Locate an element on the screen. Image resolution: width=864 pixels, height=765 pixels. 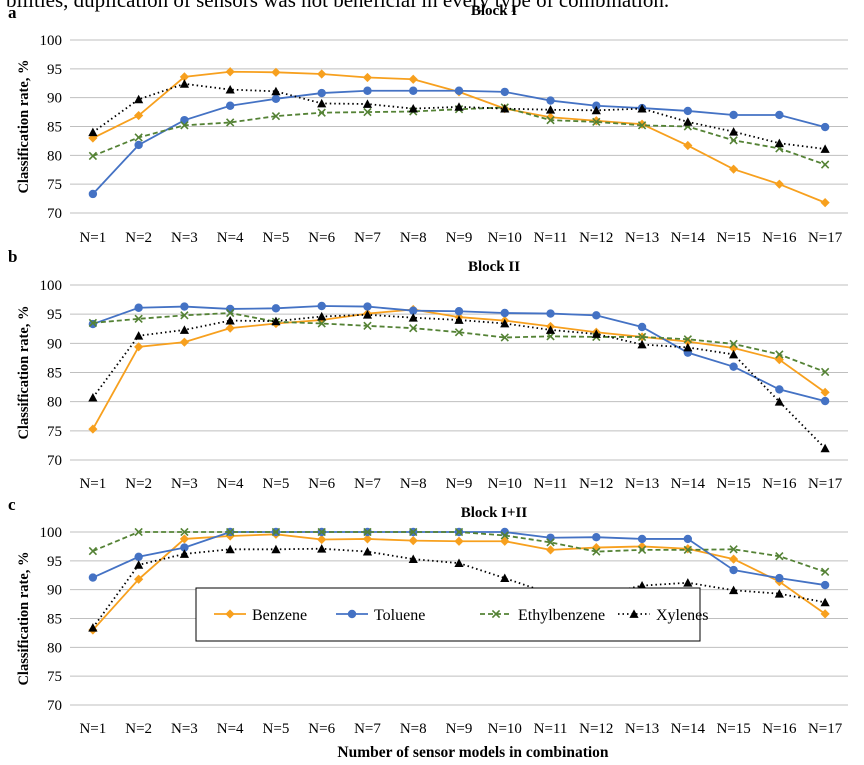
legend-label-ethylbenzene: Ethylbenzene is located at coordinates (561, 615).